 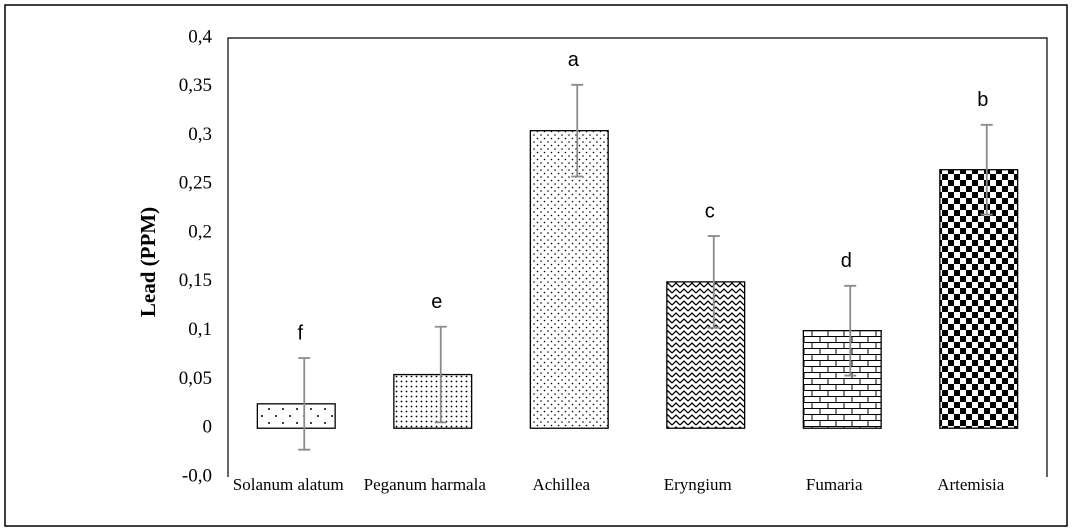 I want to click on y-tick-label: 0,3, so click(x=200, y=134).